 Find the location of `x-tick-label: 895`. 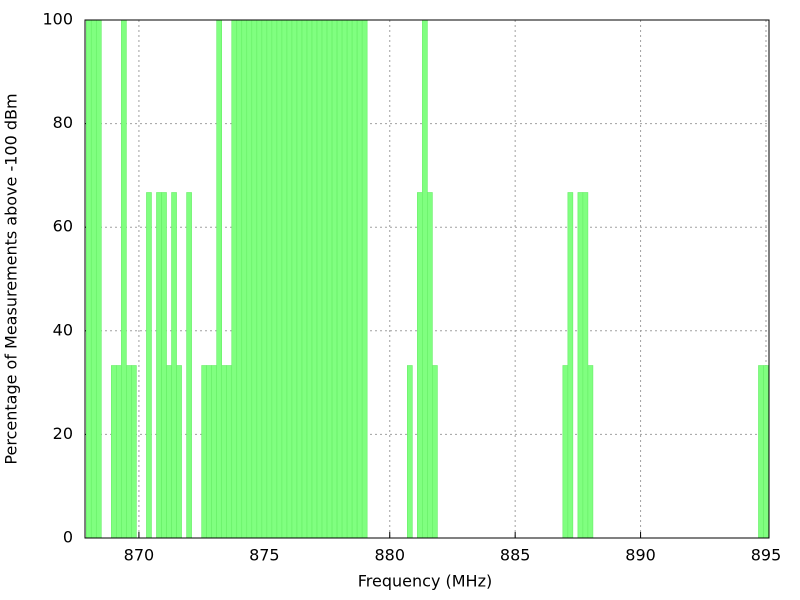

x-tick-label: 895 is located at coordinates (766, 555).